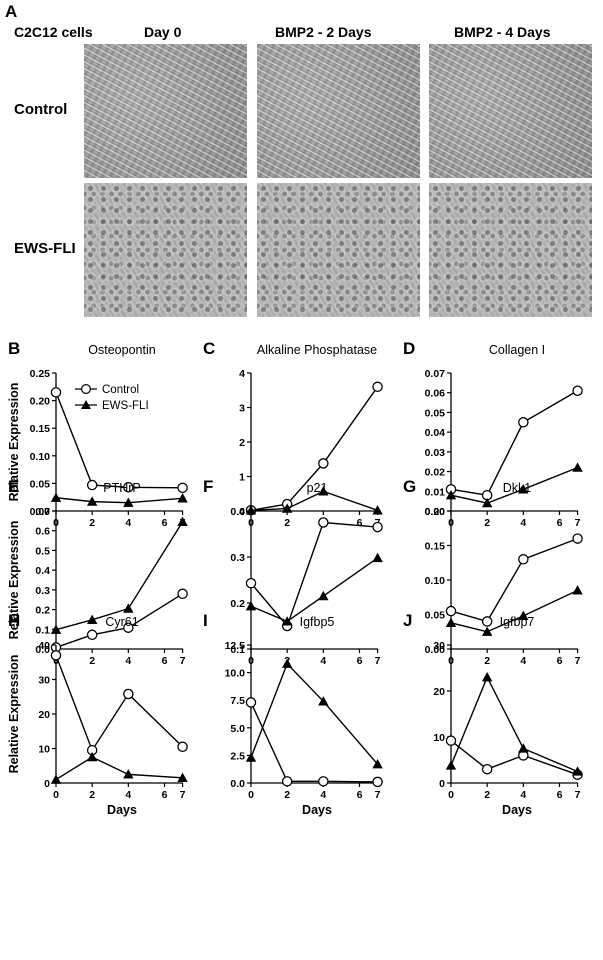 The height and width of the screenshot is (960, 603). Describe the element at coordinates (237, 558) in the screenshot. I see `y-tick-label: 0.3` at that location.